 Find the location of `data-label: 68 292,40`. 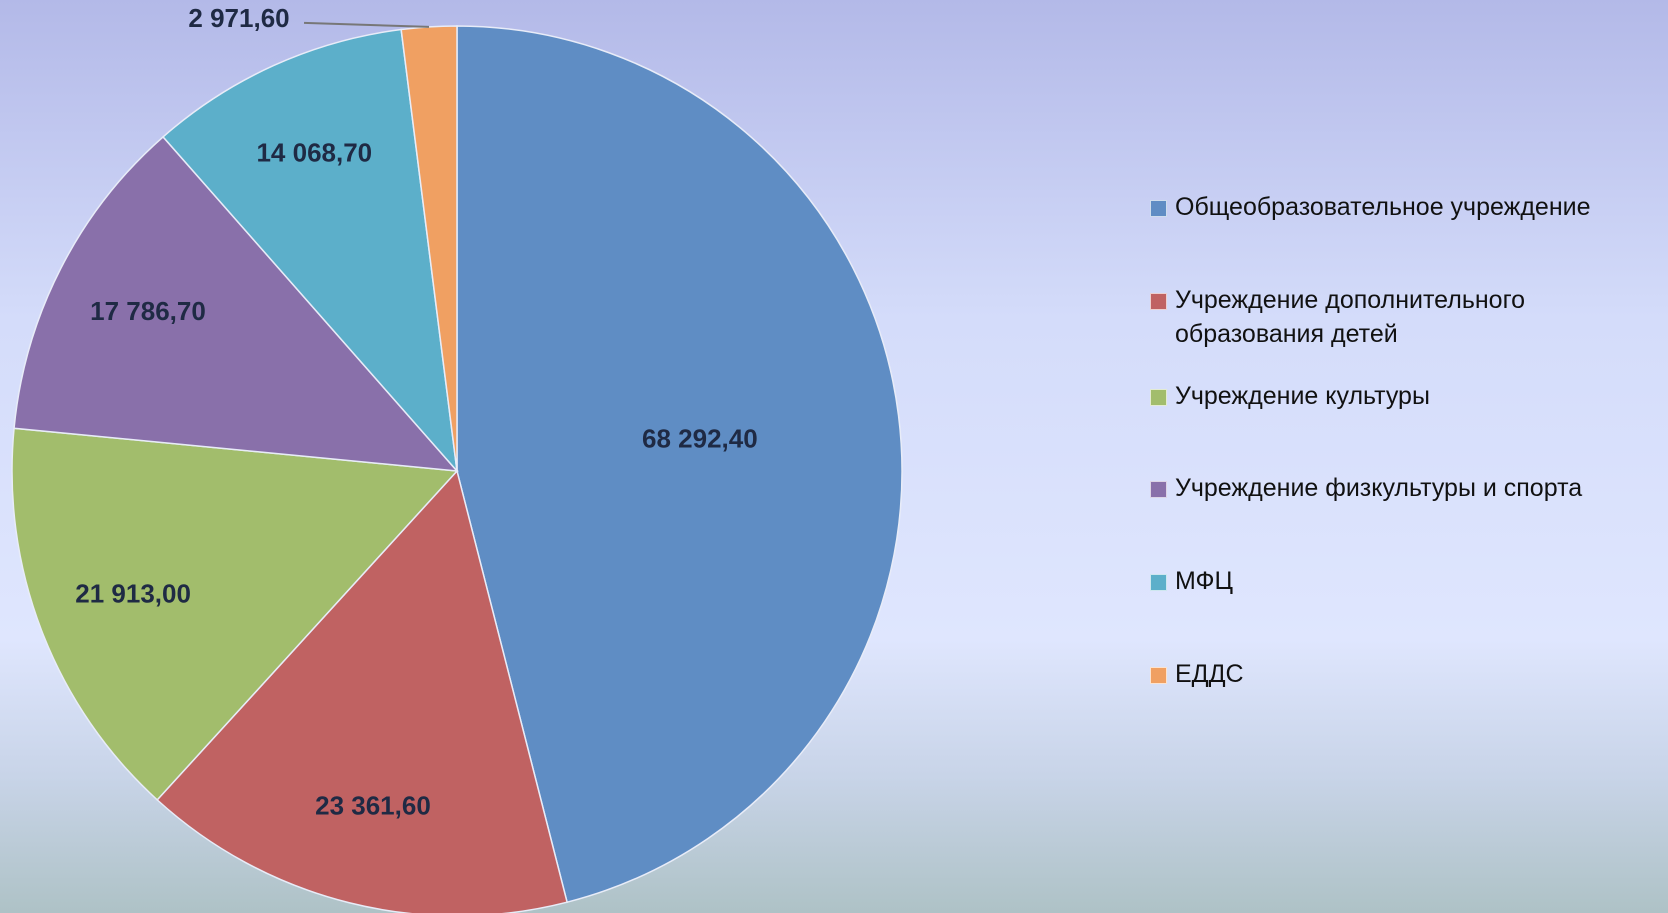

data-label: 68 292,40 is located at coordinates (700, 438).